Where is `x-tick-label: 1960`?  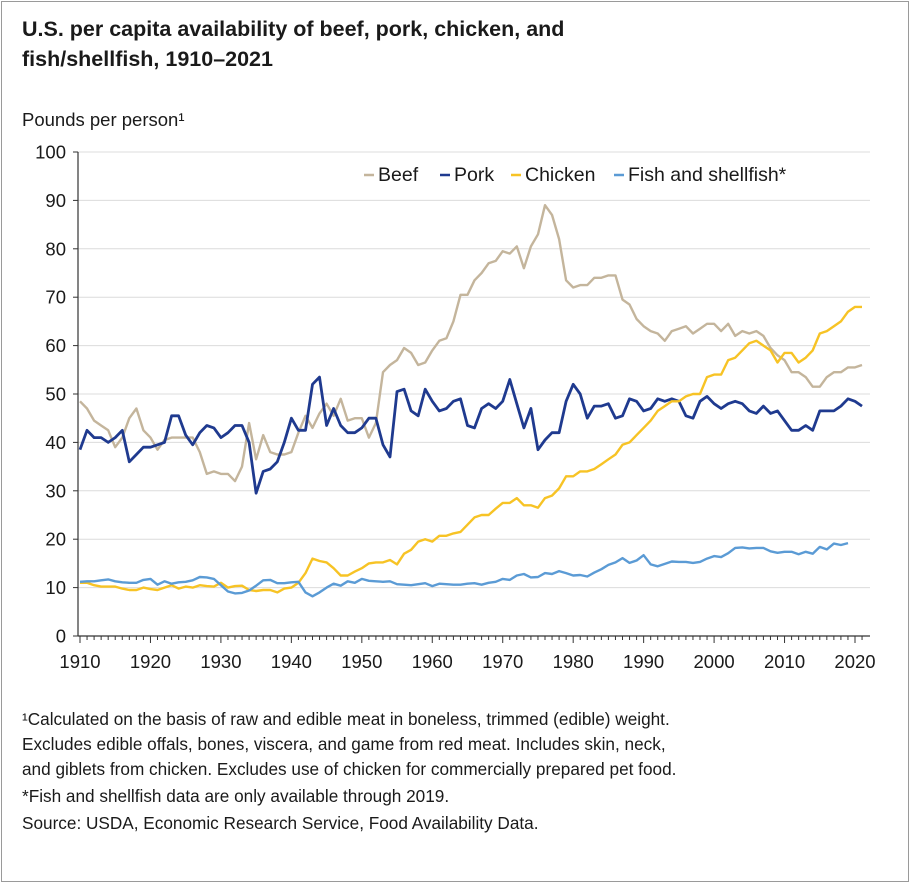 x-tick-label: 1960 is located at coordinates (432, 661).